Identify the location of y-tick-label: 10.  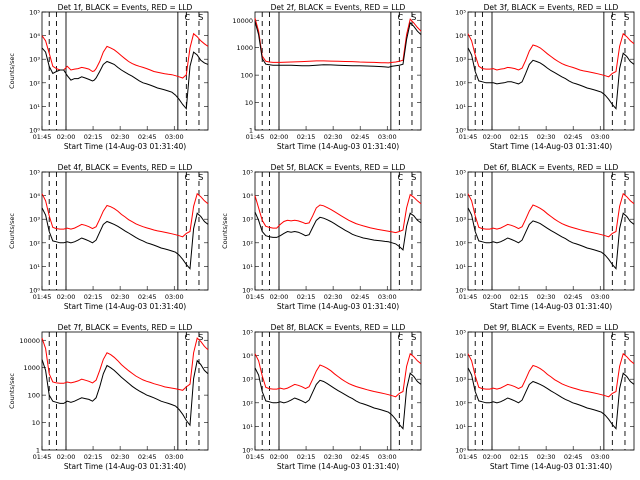
(249, 103).